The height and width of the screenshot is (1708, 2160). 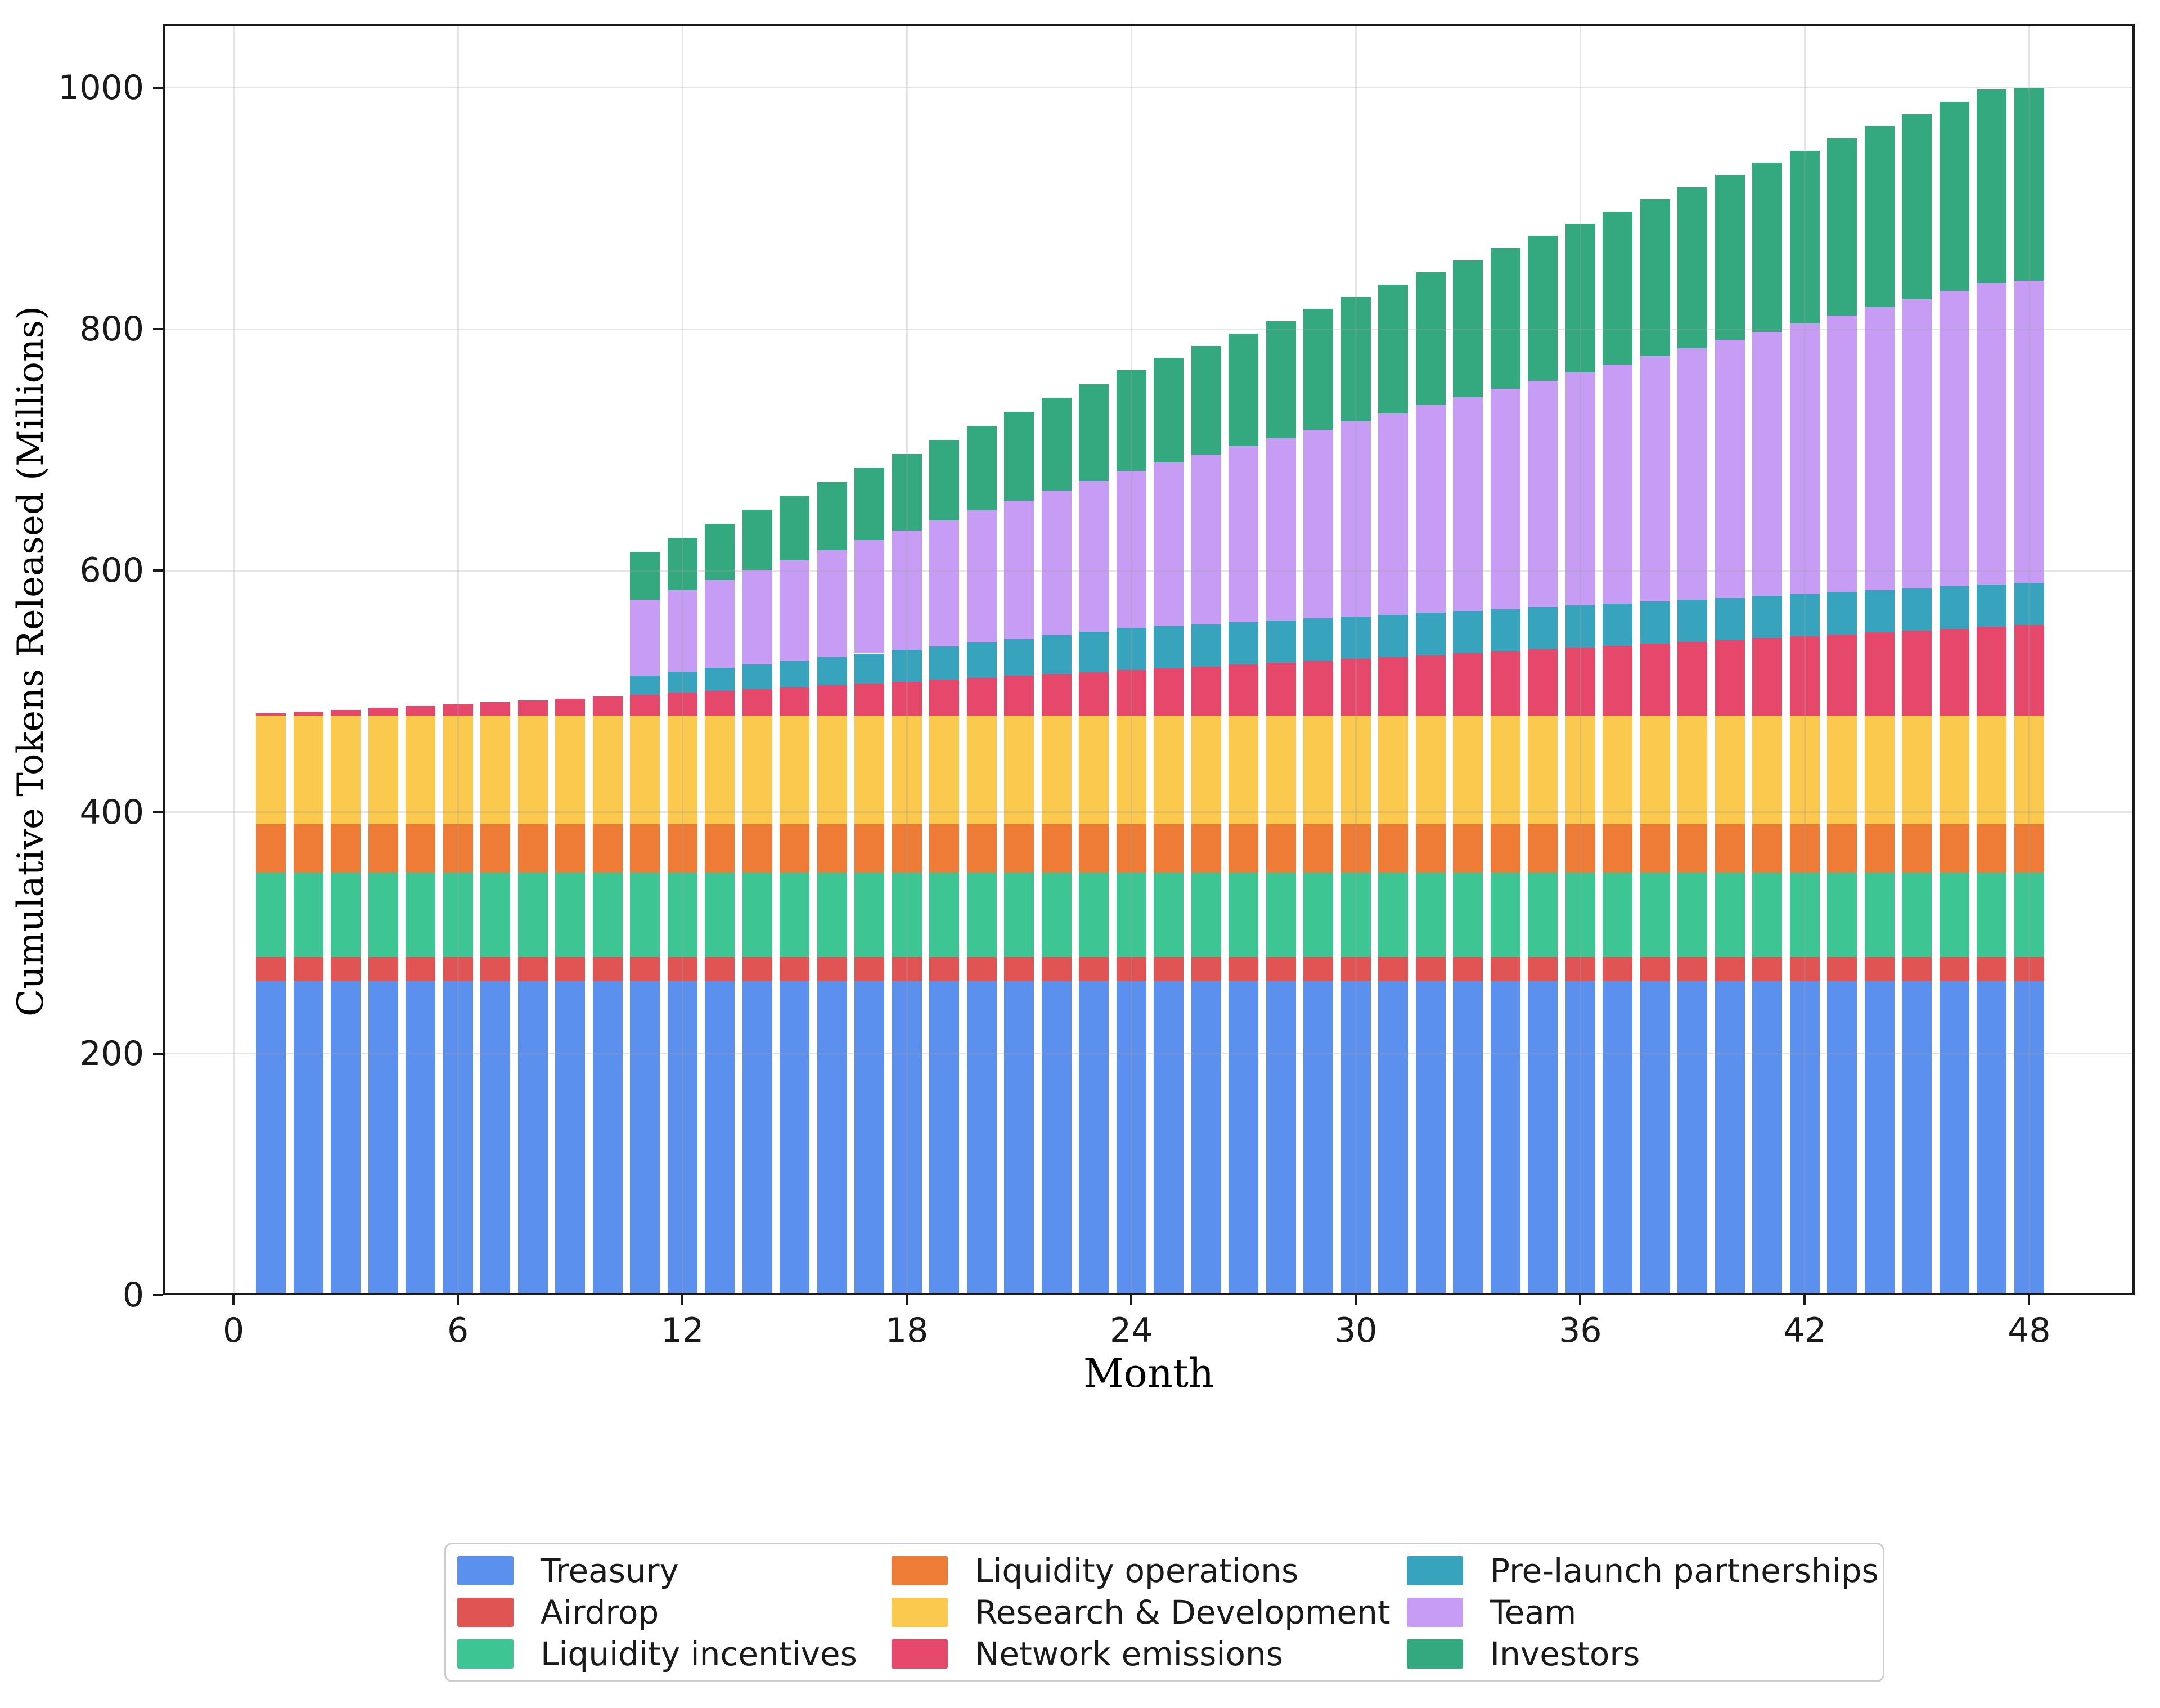 I want to click on legend-item-network-emissions: Network emissions, so click(x=1149, y=1654).